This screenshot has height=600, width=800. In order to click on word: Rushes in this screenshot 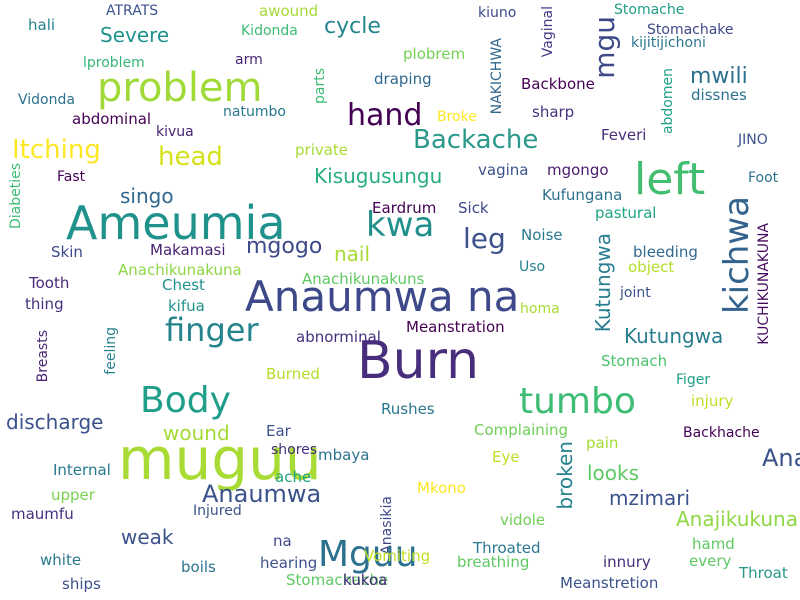, I will do `click(408, 409)`.